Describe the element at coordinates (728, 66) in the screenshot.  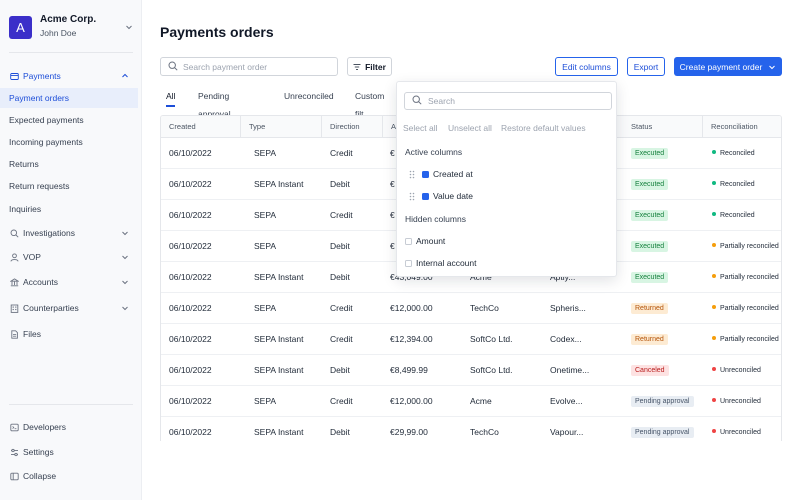
I see `create-payment-order-button: Create payment order` at that location.